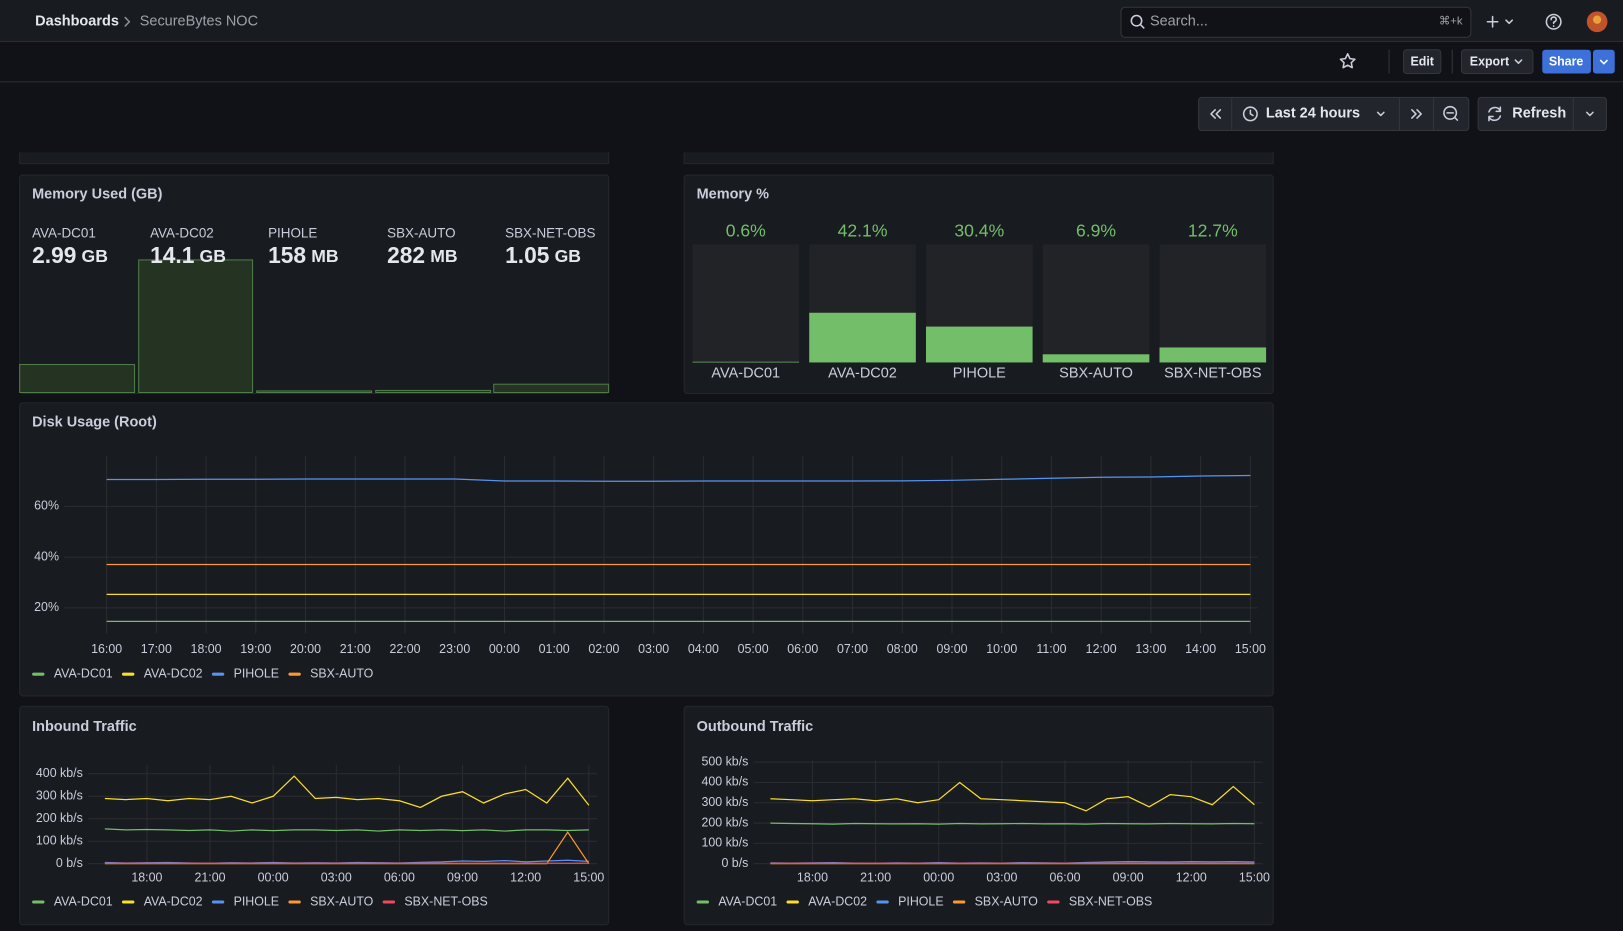 The width and height of the screenshot is (1623, 931). I want to click on share-menu-button, so click(1603, 61).